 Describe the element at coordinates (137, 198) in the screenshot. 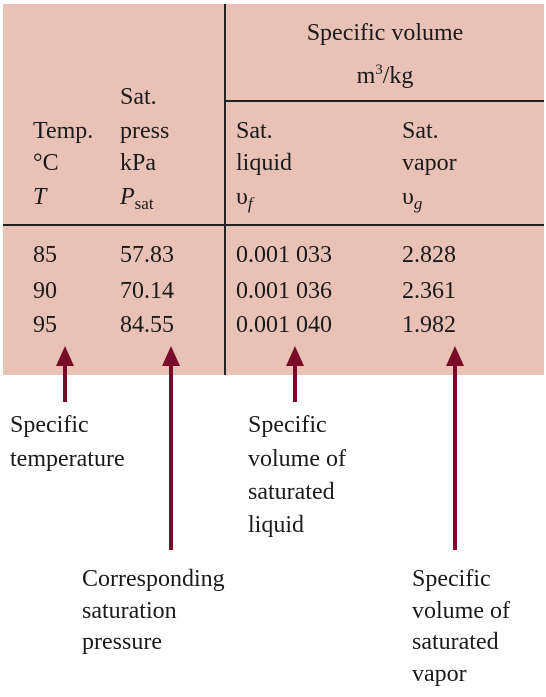

I see `press-header-symbol: Psat` at that location.